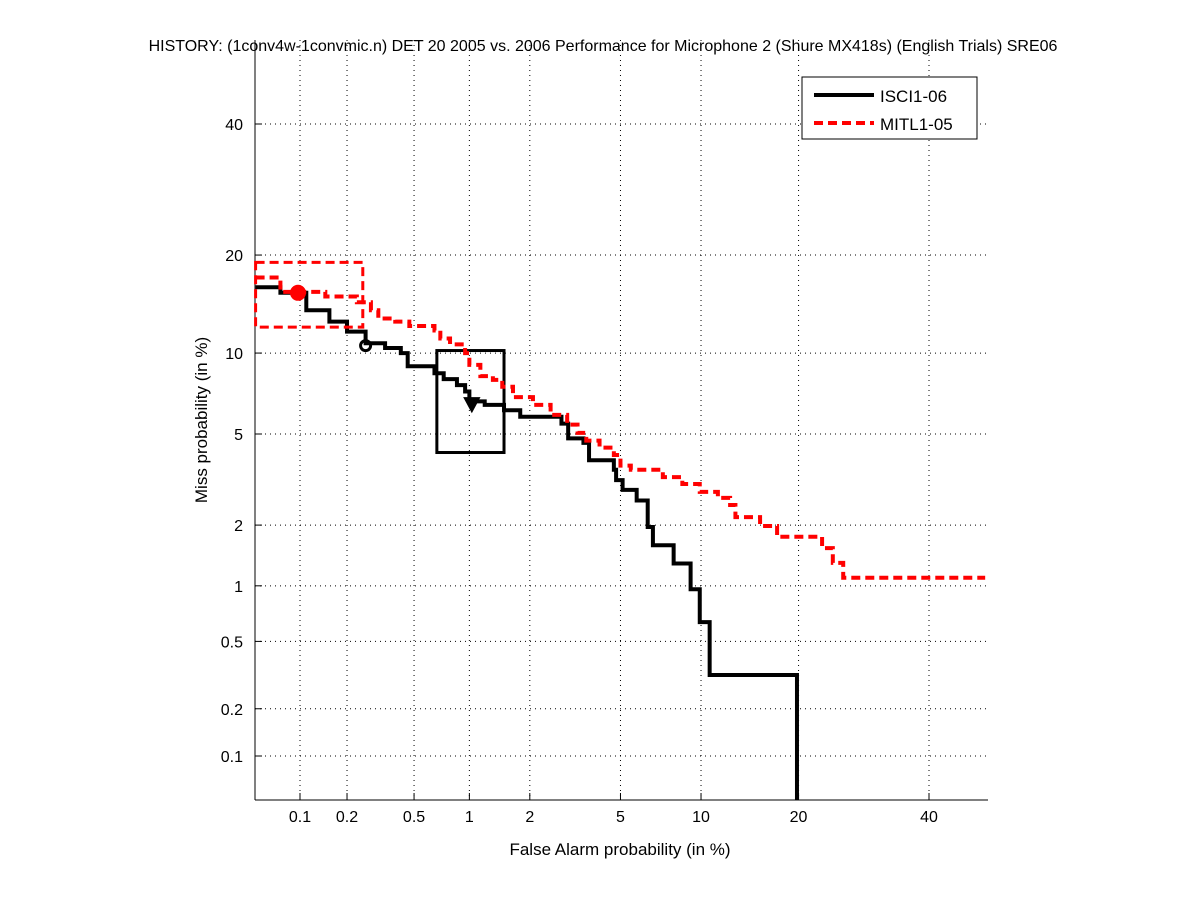  Describe the element at coordinates (929, 817) in the screenshot. I see `x-tick-label: 40` at that location.